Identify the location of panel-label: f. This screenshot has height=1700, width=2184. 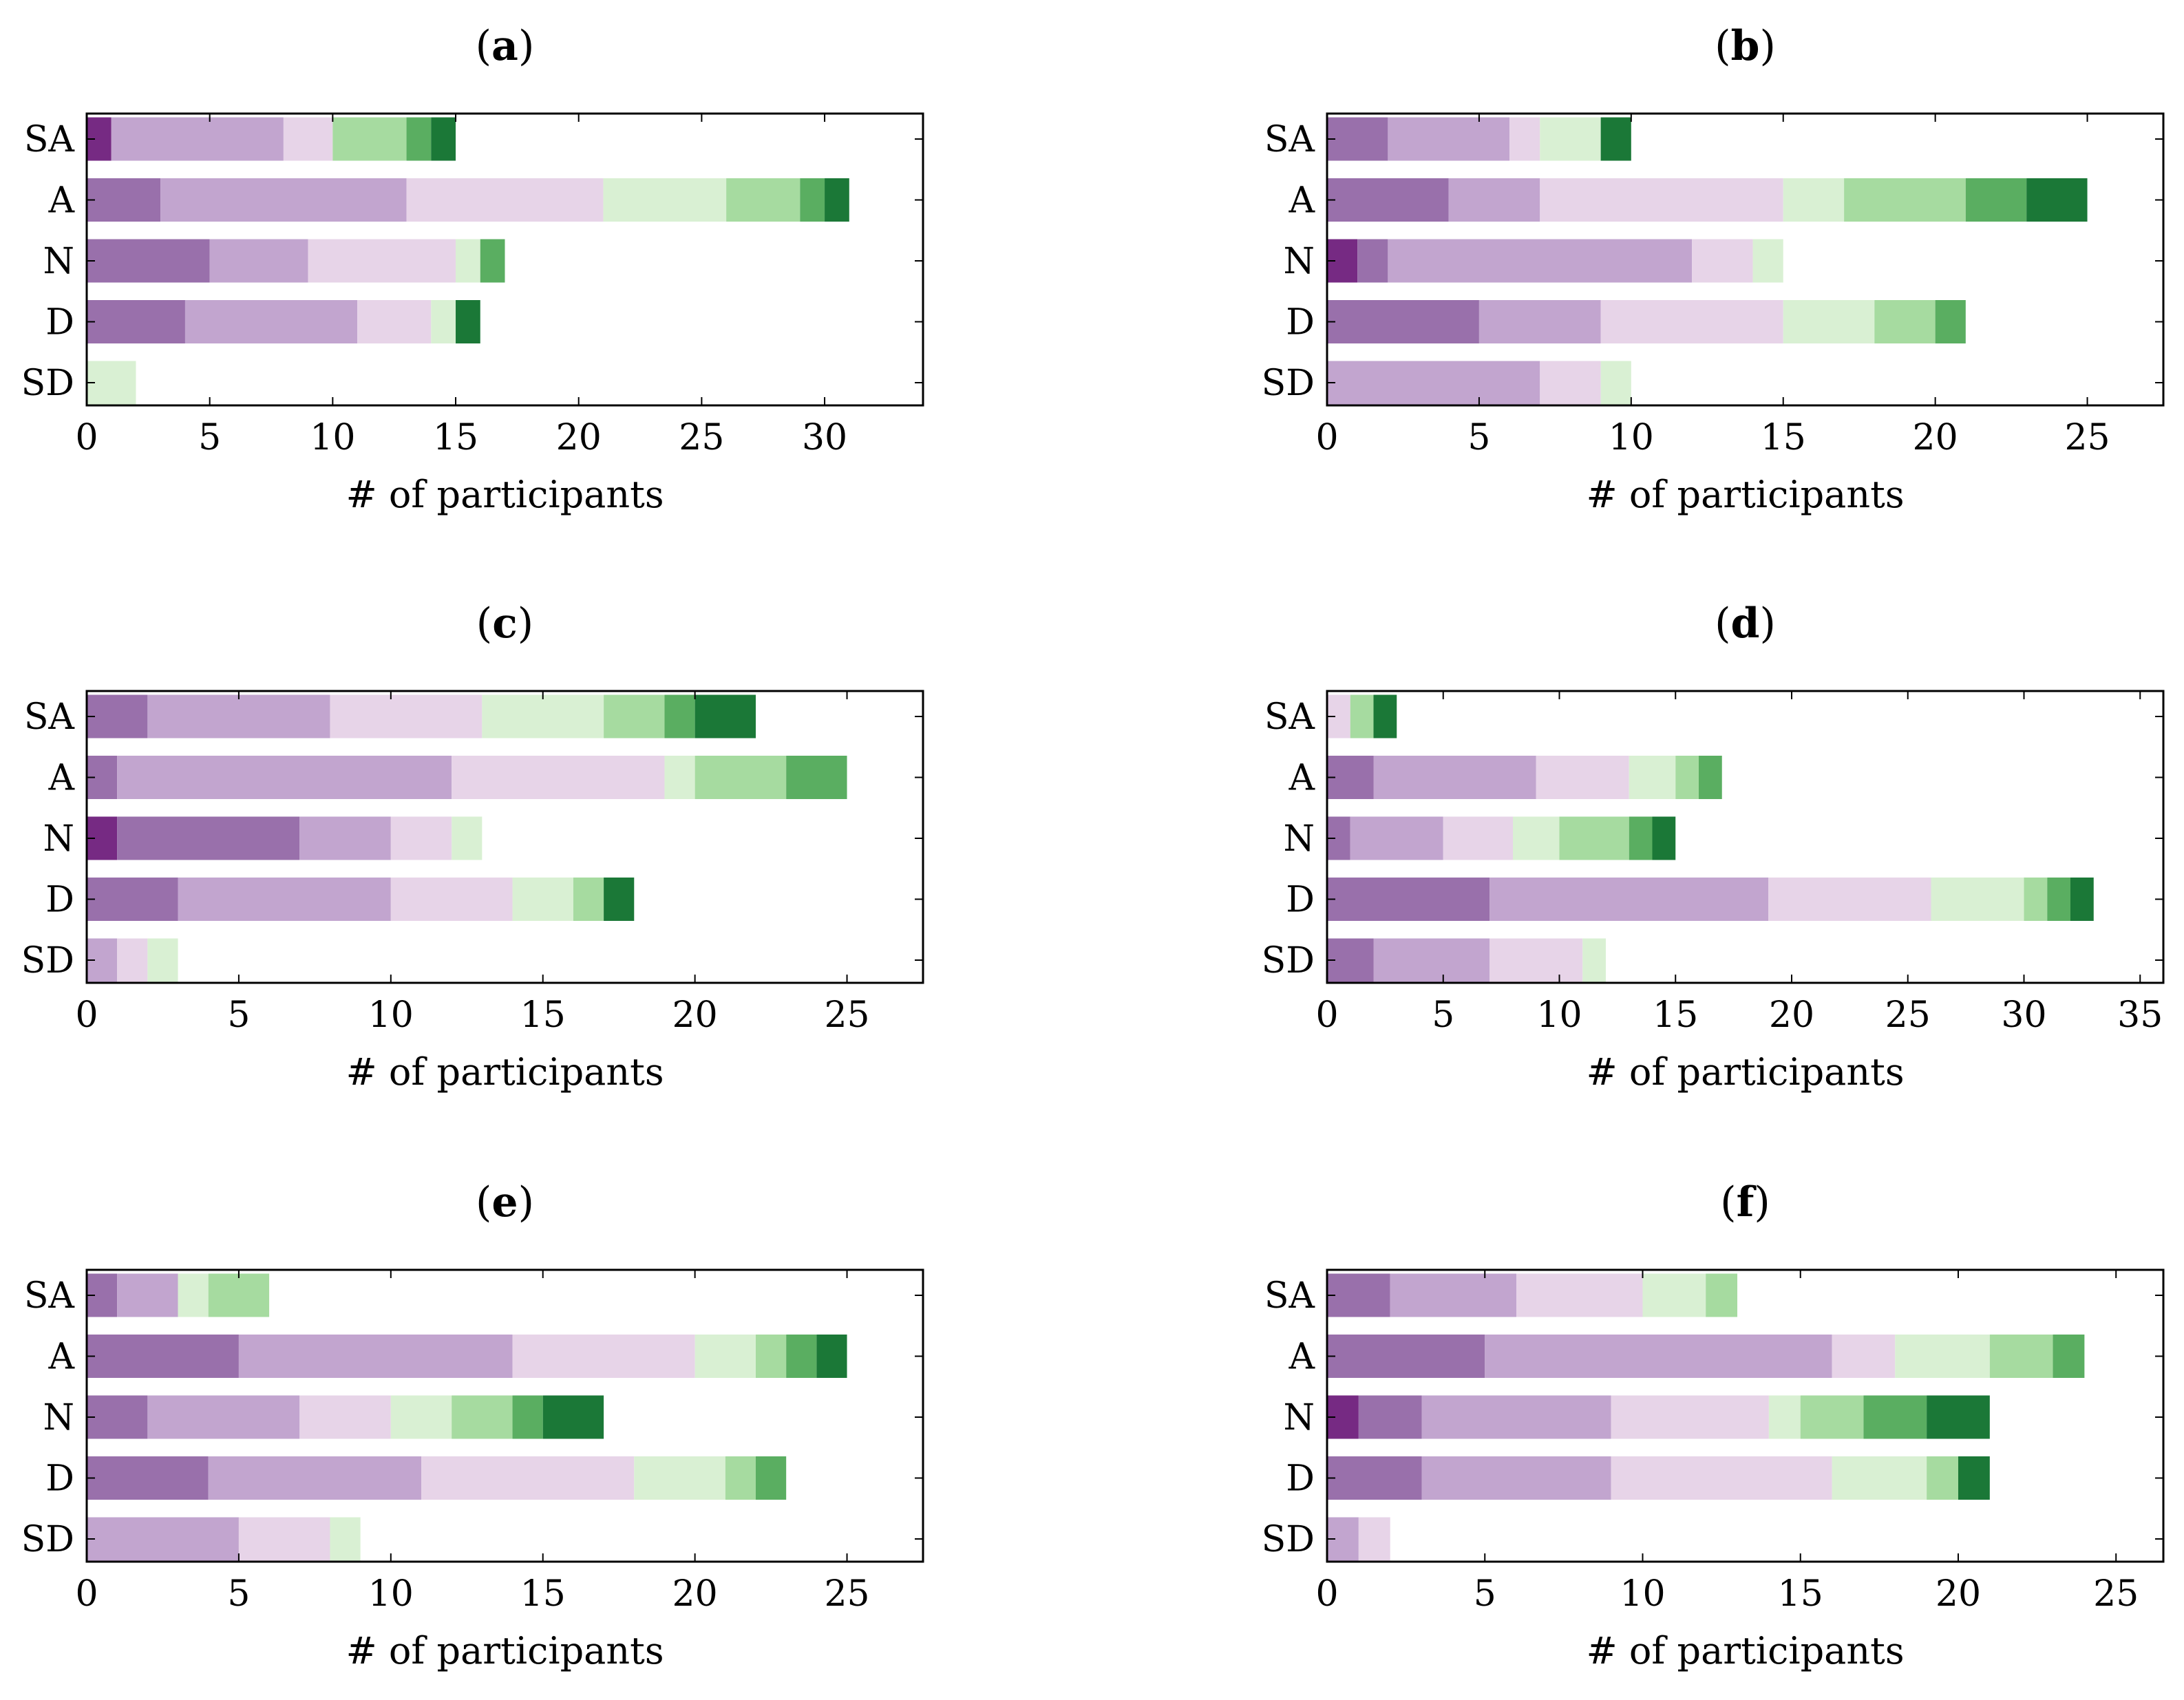
(1747, 1202).